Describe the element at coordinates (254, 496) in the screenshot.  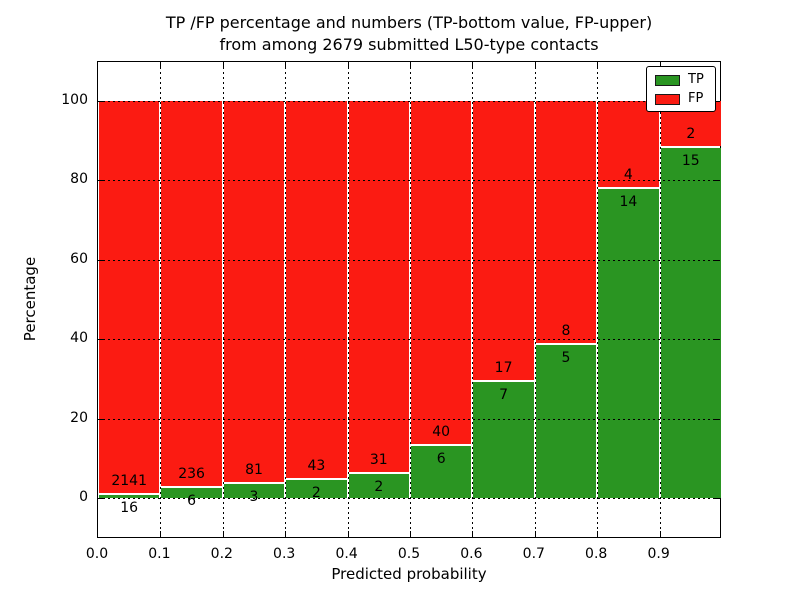
I see `tp-count-label: 3` at that location.